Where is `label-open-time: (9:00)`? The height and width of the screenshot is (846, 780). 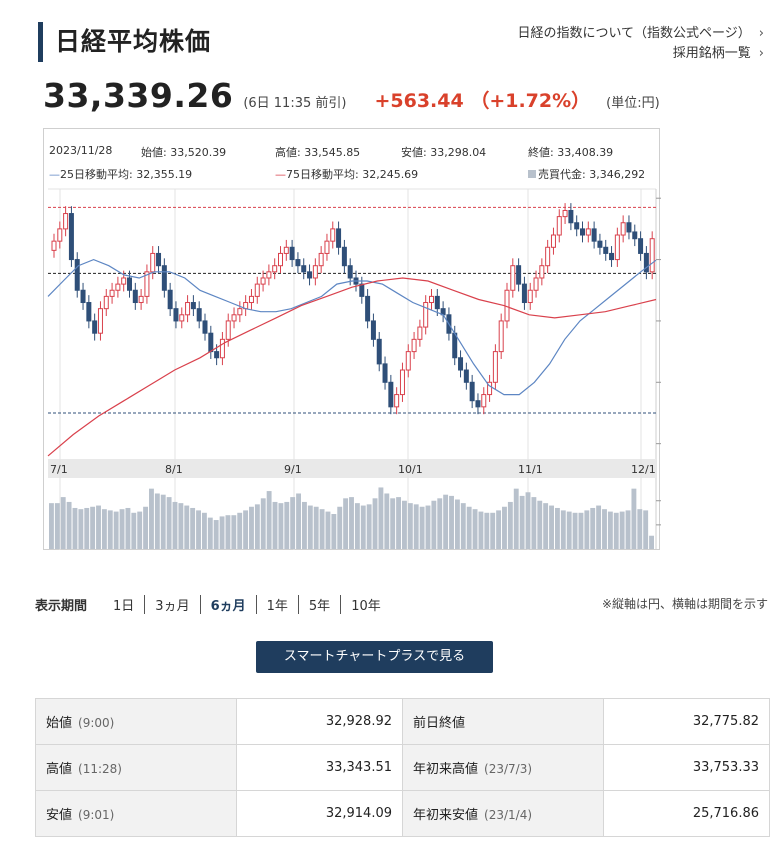
label-open-time: (9:00) is located at coordinates (96, 723).